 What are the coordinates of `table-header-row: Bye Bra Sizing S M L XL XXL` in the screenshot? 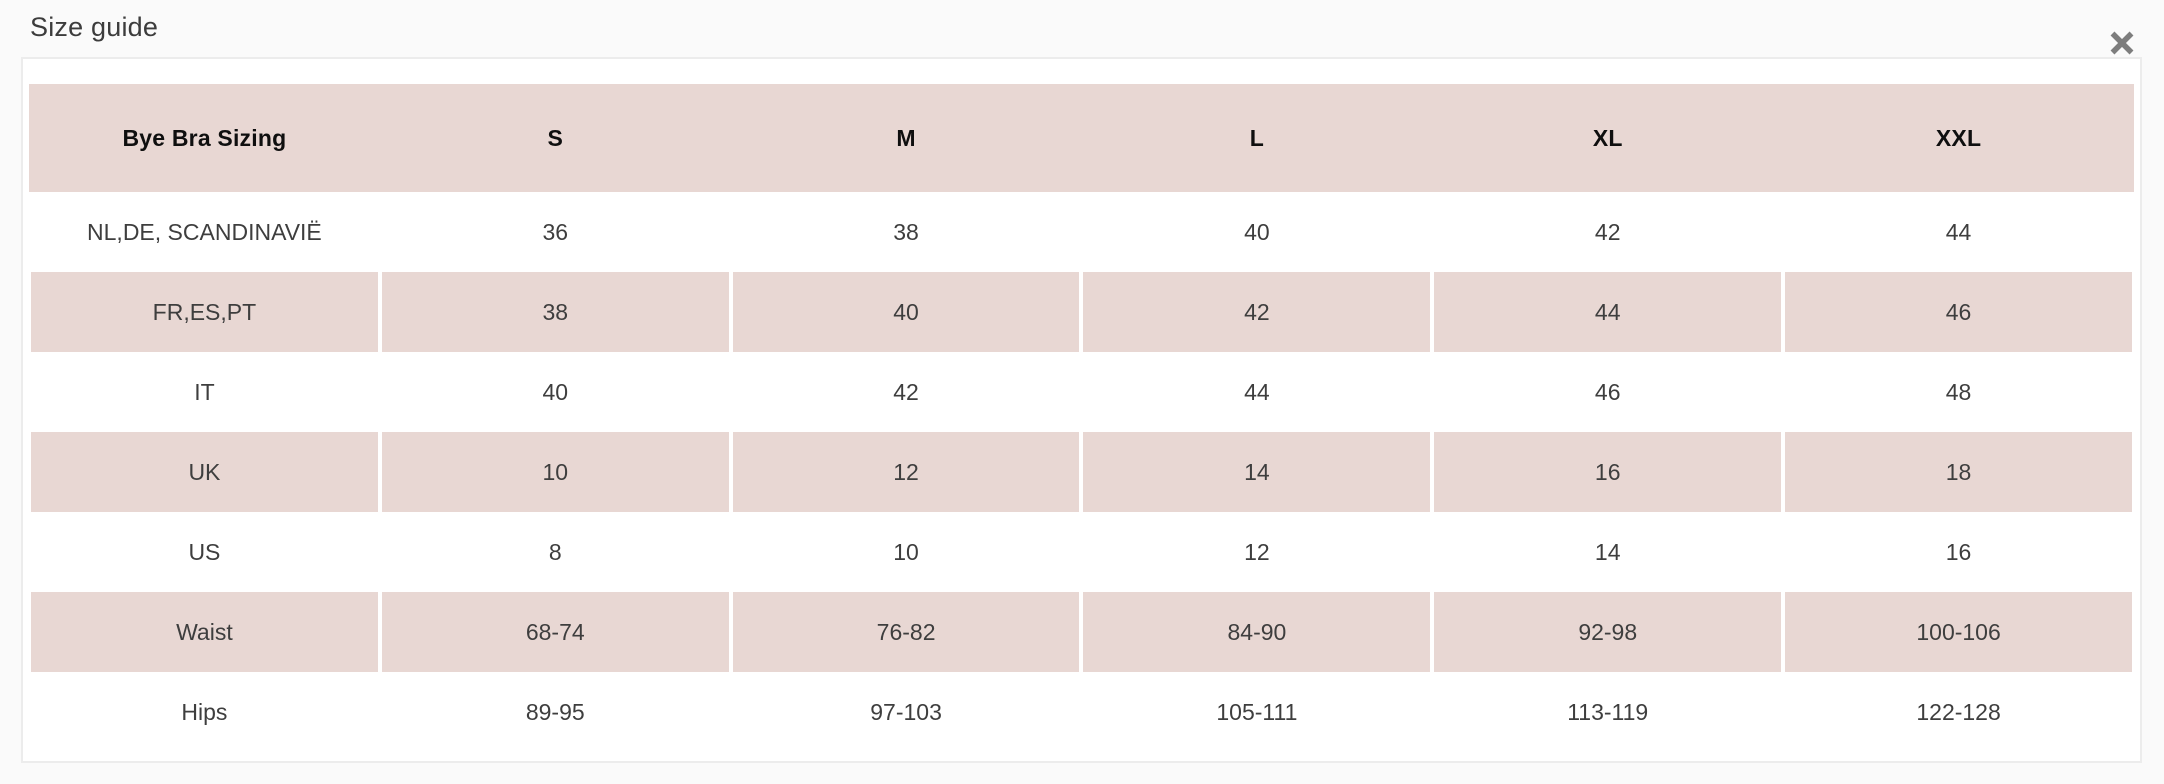 It's located at (1081, 138).